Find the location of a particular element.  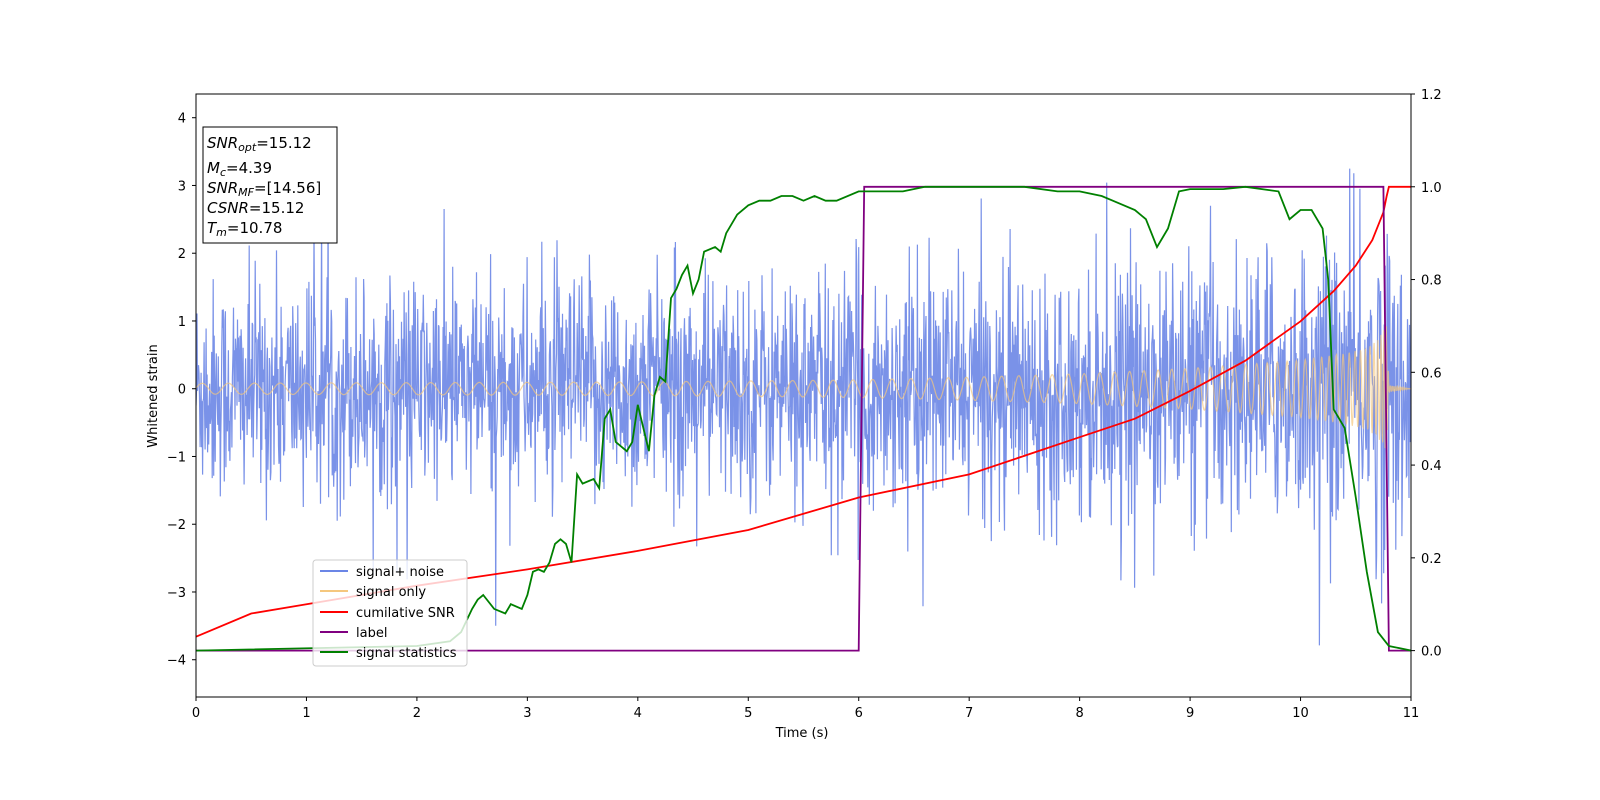

x-tick-label: 5 is located at coordinates (748, 713).